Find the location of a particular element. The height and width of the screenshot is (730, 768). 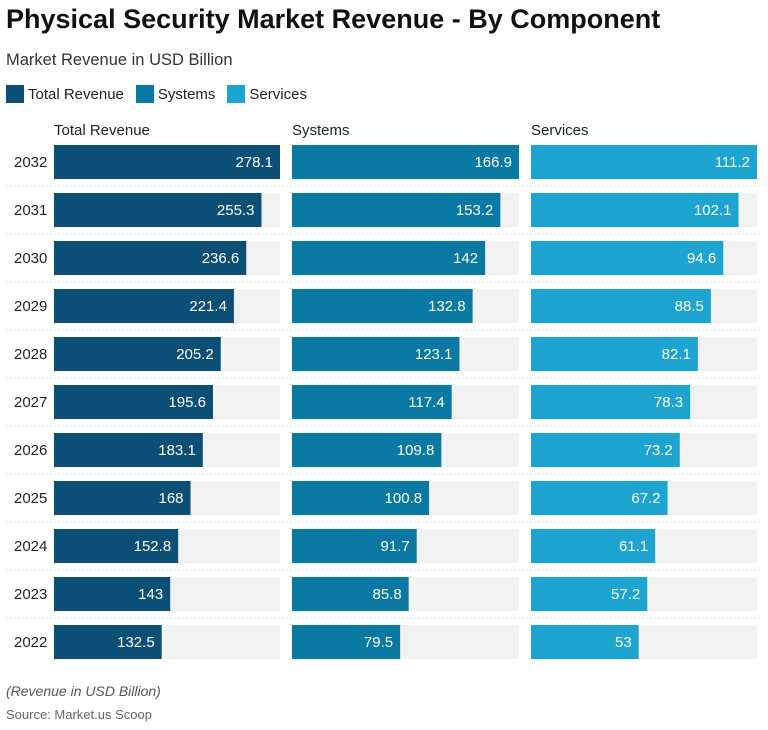

year-label: 2025 is located at coordinates (30, 498).